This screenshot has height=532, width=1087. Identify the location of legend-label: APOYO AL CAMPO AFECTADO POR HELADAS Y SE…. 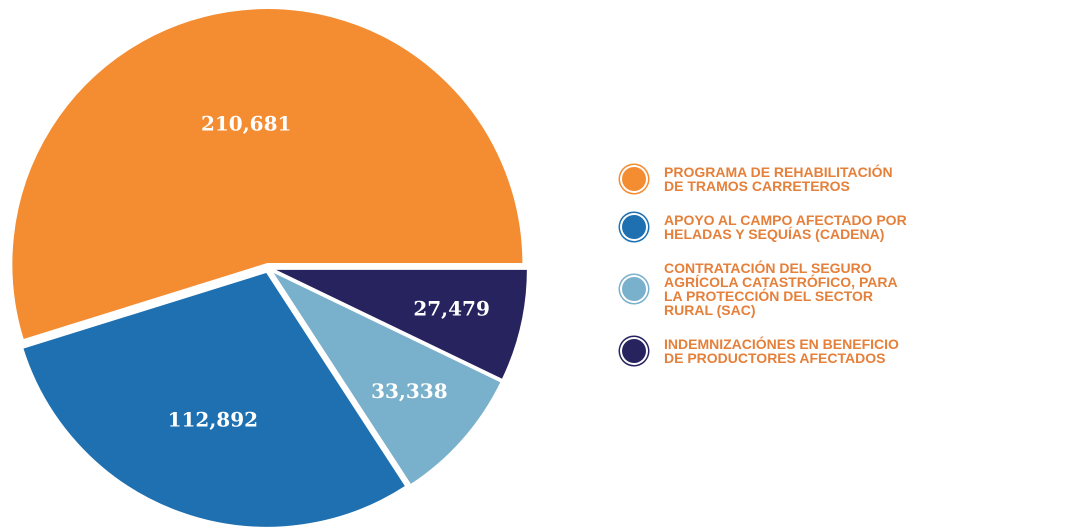
(785, 227).